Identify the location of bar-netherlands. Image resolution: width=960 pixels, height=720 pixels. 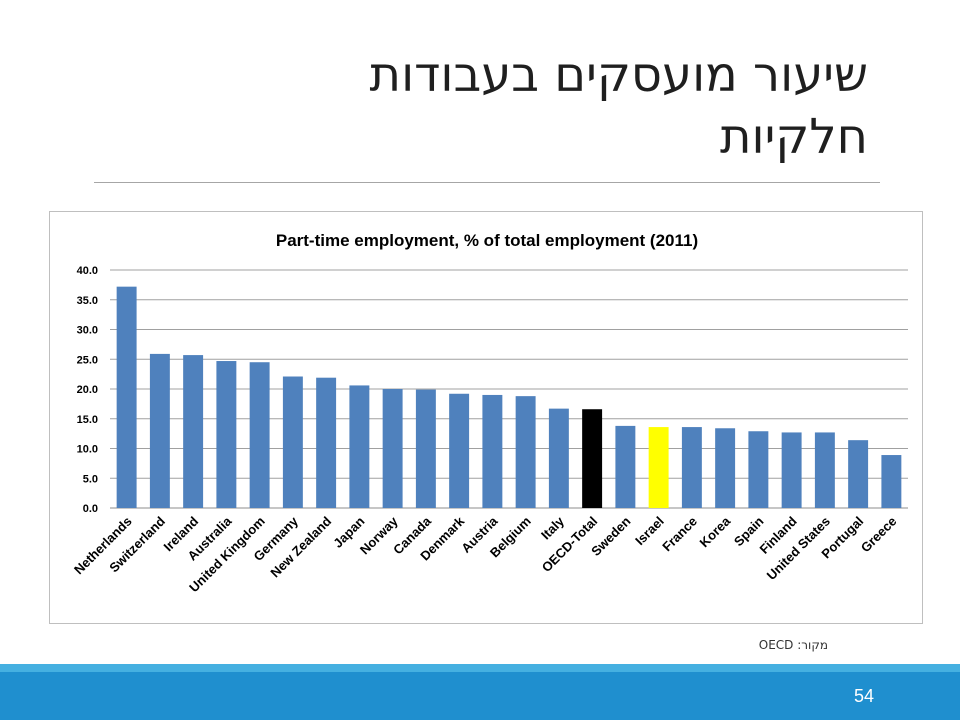
(126, 397).